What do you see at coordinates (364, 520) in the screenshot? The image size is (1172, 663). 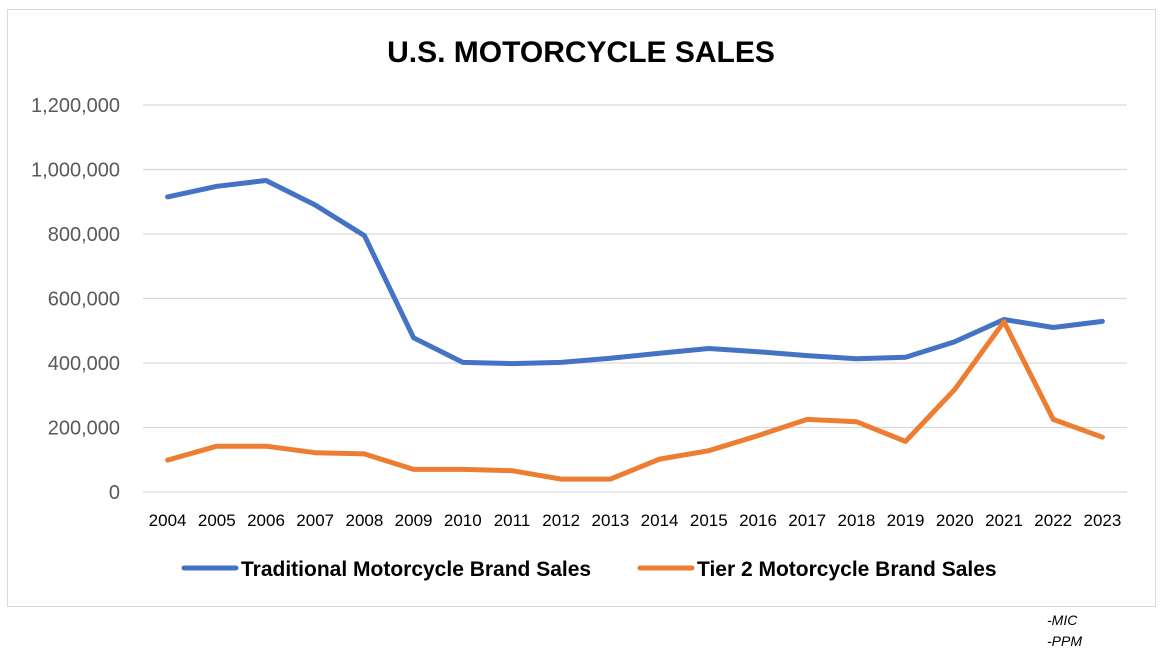 I see `x-tick-label: 2008` at bounding box center [364, 520].